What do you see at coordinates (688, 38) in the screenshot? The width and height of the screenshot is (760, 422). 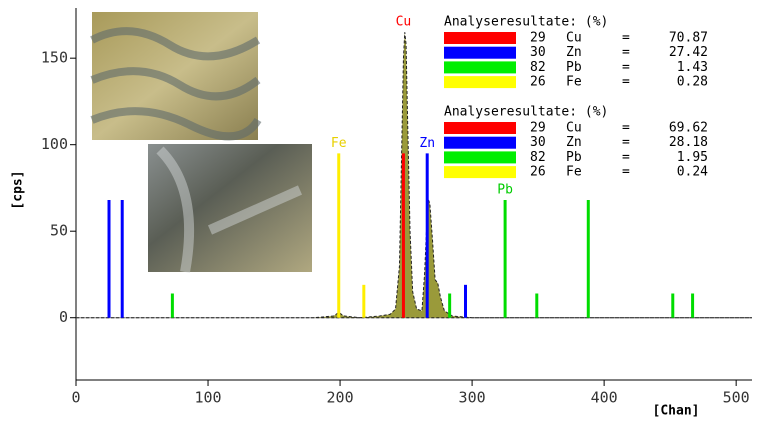 I see `result-value: 70.87` at bounding box center [688, 38].